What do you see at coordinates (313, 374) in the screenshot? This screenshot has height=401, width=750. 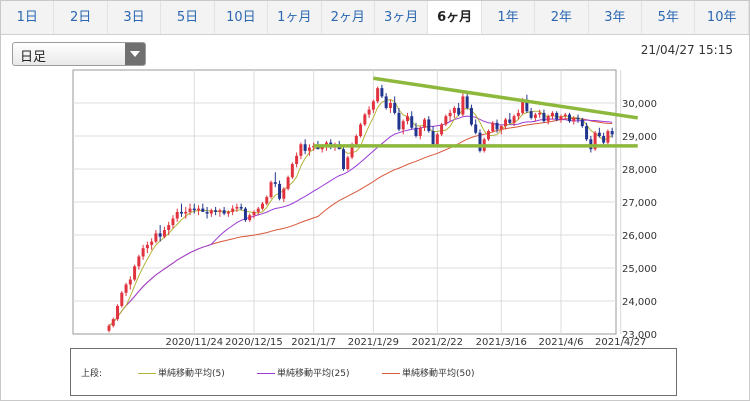 I see `legend-label-ma25: 単純移動平均(25)` at bounding box center [313, 374].